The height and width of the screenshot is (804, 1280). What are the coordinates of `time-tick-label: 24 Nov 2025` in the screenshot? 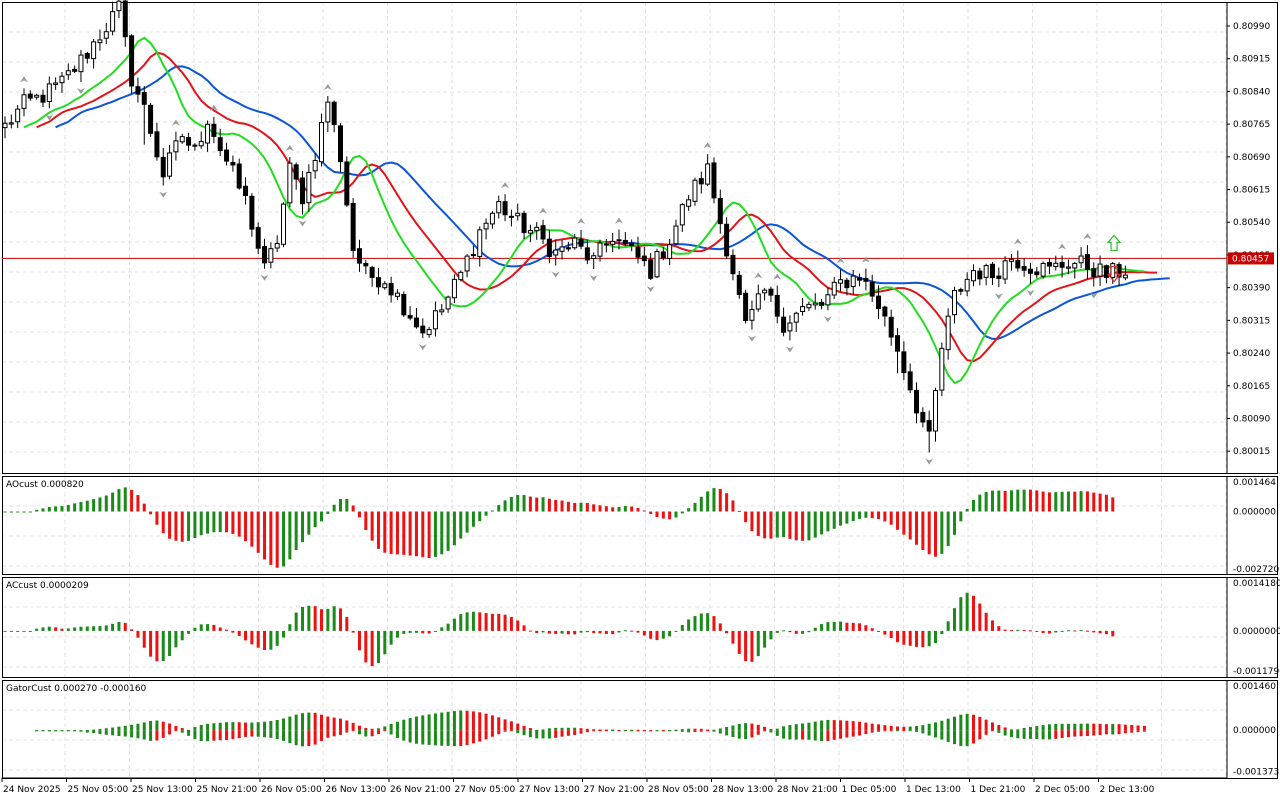 It's located at (32, 790).